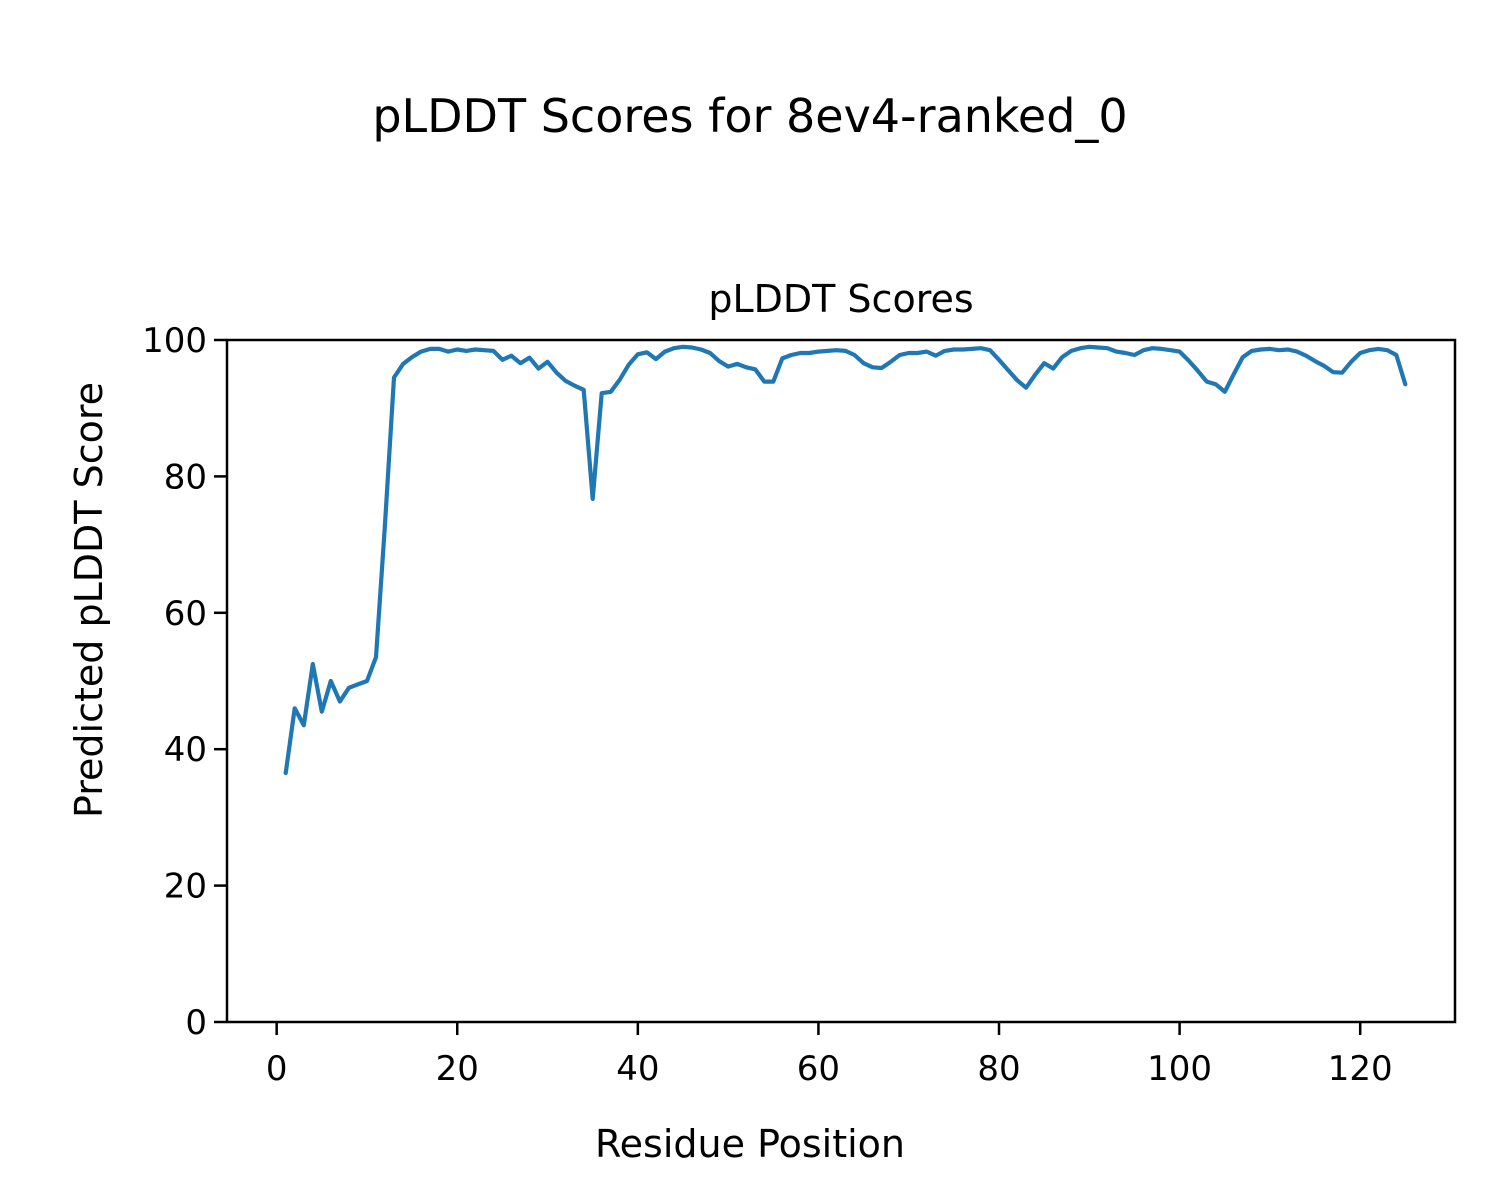 The height and width of the screenshot is (1200, 1500). What do you see at coordinates (277, 1069) in the screenshot?
I see `x-tick-label: 0` at bounding box center [277, 1069].